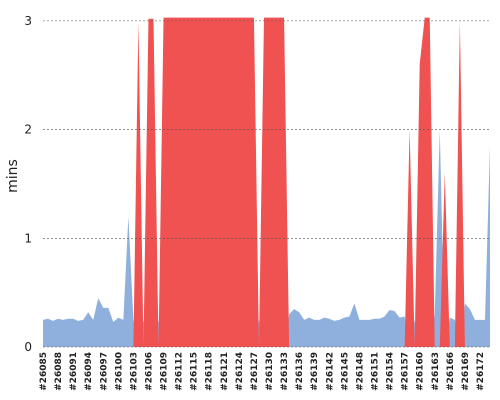 The image size is (500, 400). Describe the element at coordinates (149, 371) in the screenshot. I see `x-tick-label: #26106` at that location.